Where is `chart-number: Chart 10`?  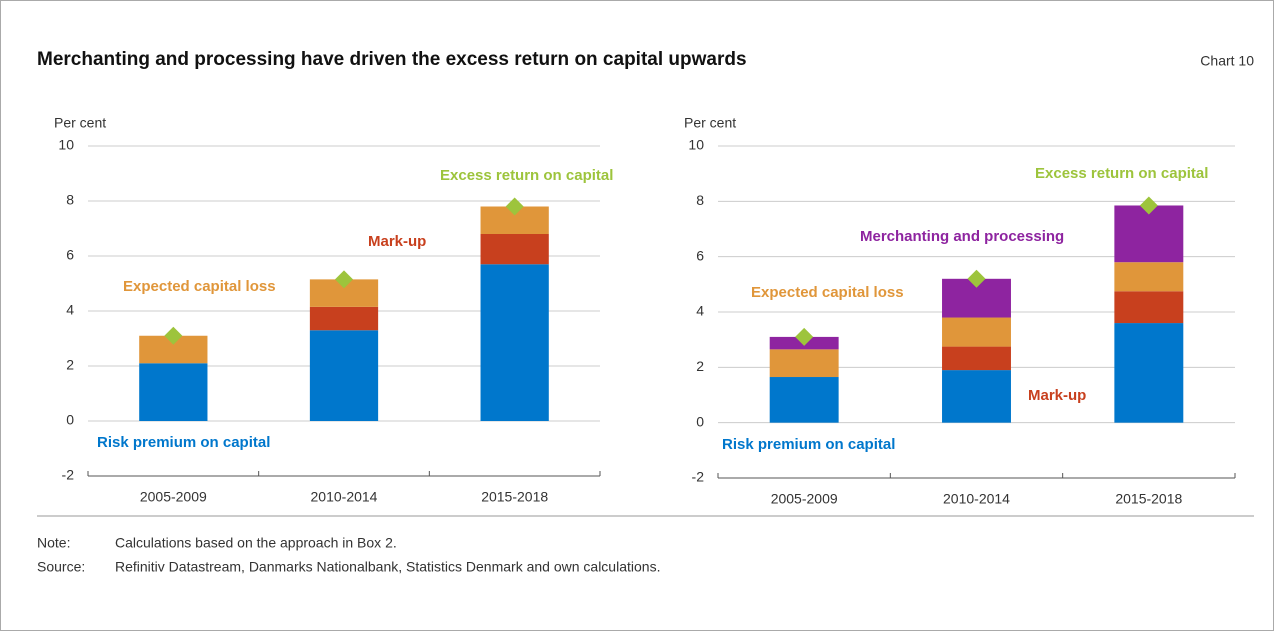 chart-number: Chart 10 is located at coordinates (1227, 61).